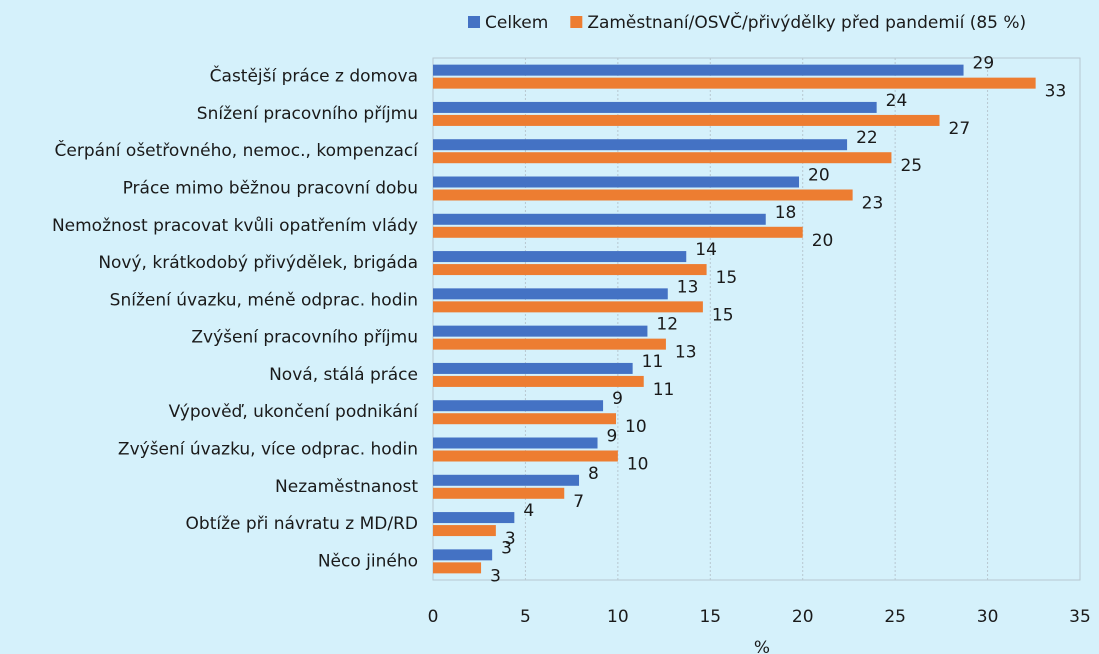 The height and width of the screenshot is (654, 1099). Describe the element at coordinates (258, 263) in the screenshot. I see `y-tick-label: Nový, krátkodobý přivýdělek, brigáda` at that location.